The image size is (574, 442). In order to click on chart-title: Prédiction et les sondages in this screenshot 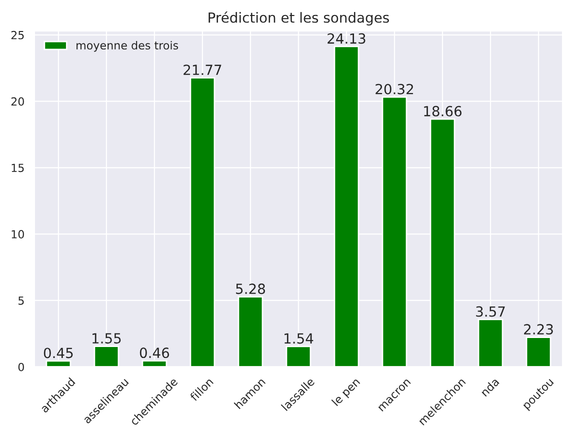, I will do `click(298, 19)`.